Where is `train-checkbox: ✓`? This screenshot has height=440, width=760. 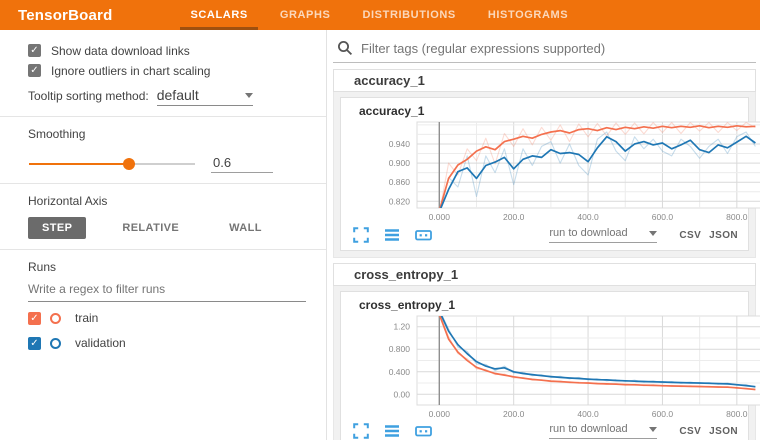 train-checkbox: ✓ is located at coordinates (34, 318).